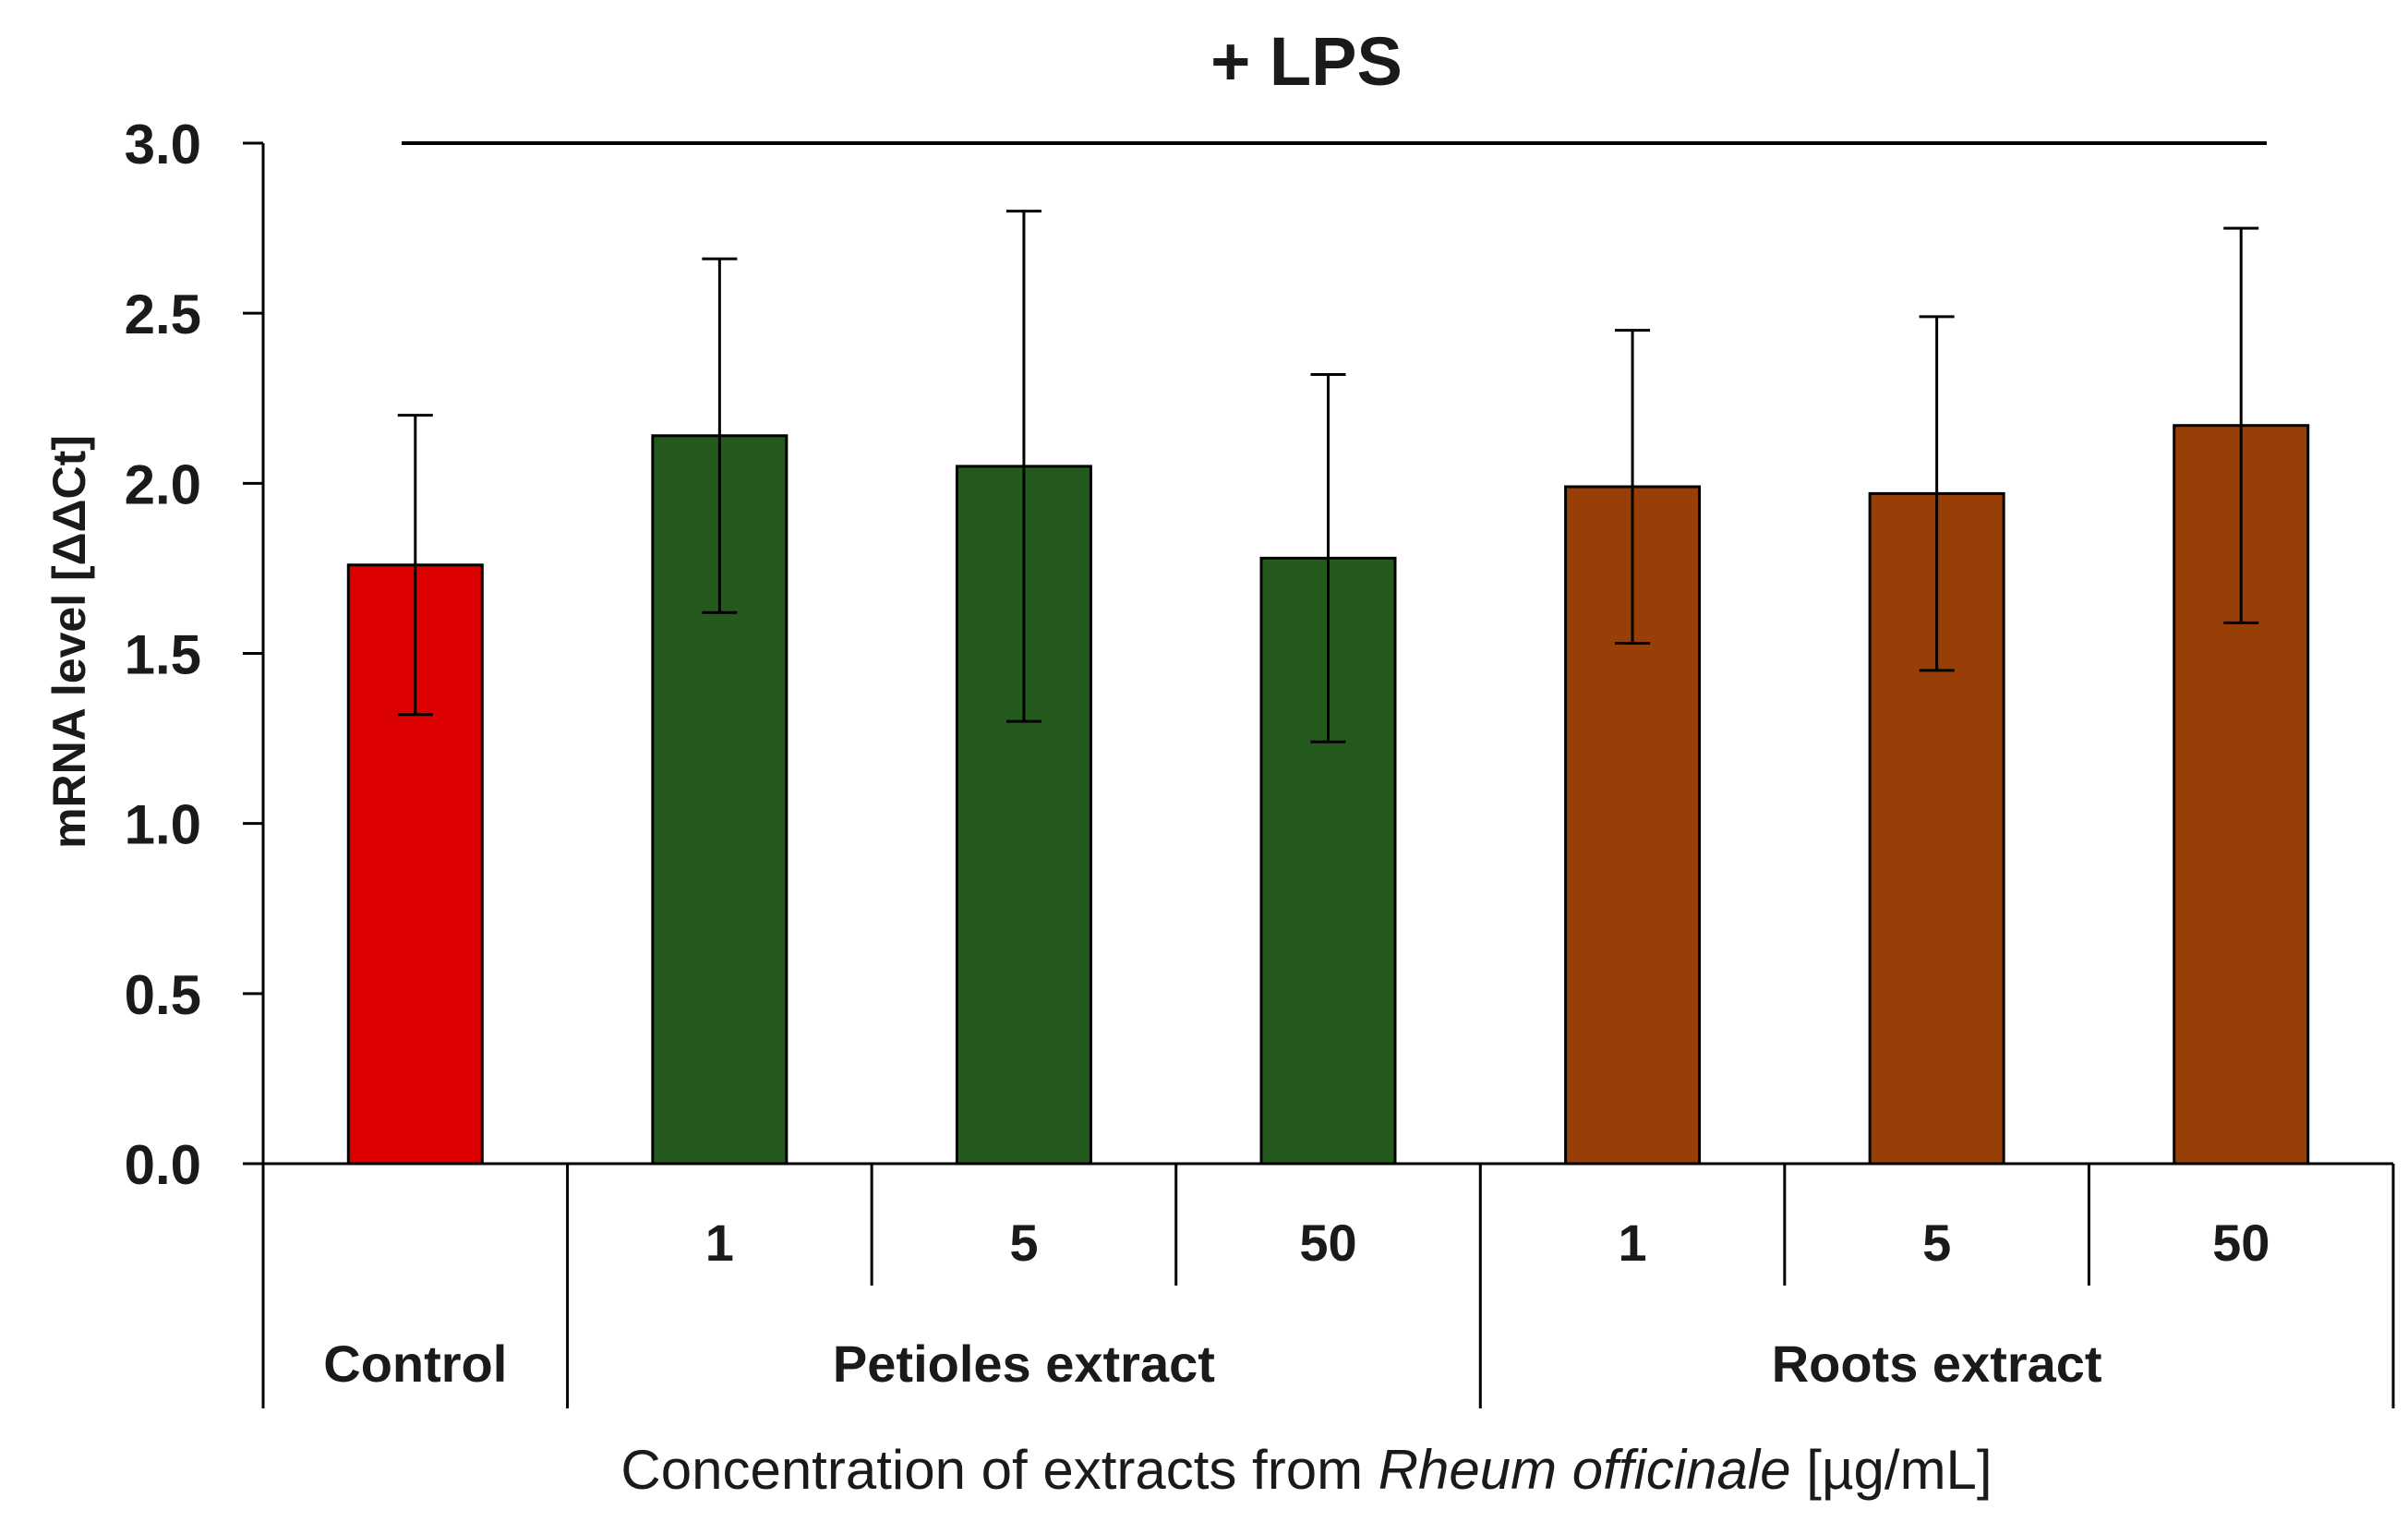 The image size is (2408, 1522). Describe the element at coordinates (163, 655) in the screenshot. I see `y-tick-label: 1.5` at that location.